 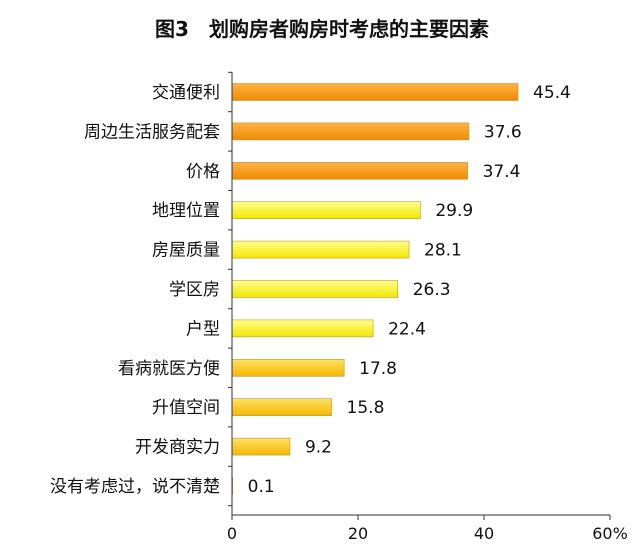 I want to click on data-label: 28.1, so click(x=443, y=251).